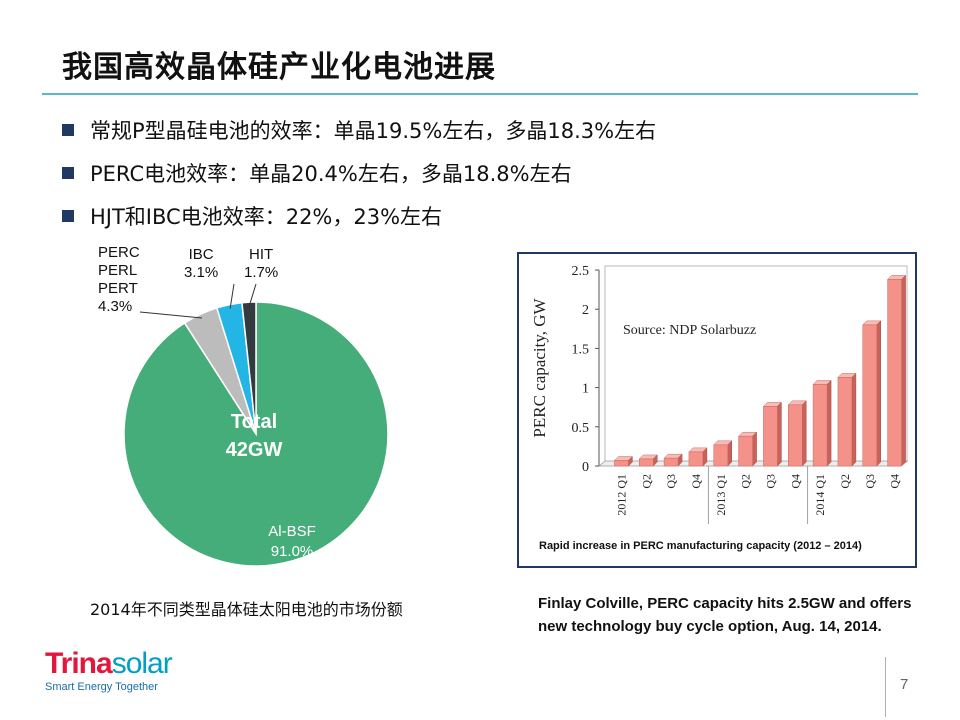  I want to click on logo-brand-part1: Trina, so click(79, 663).